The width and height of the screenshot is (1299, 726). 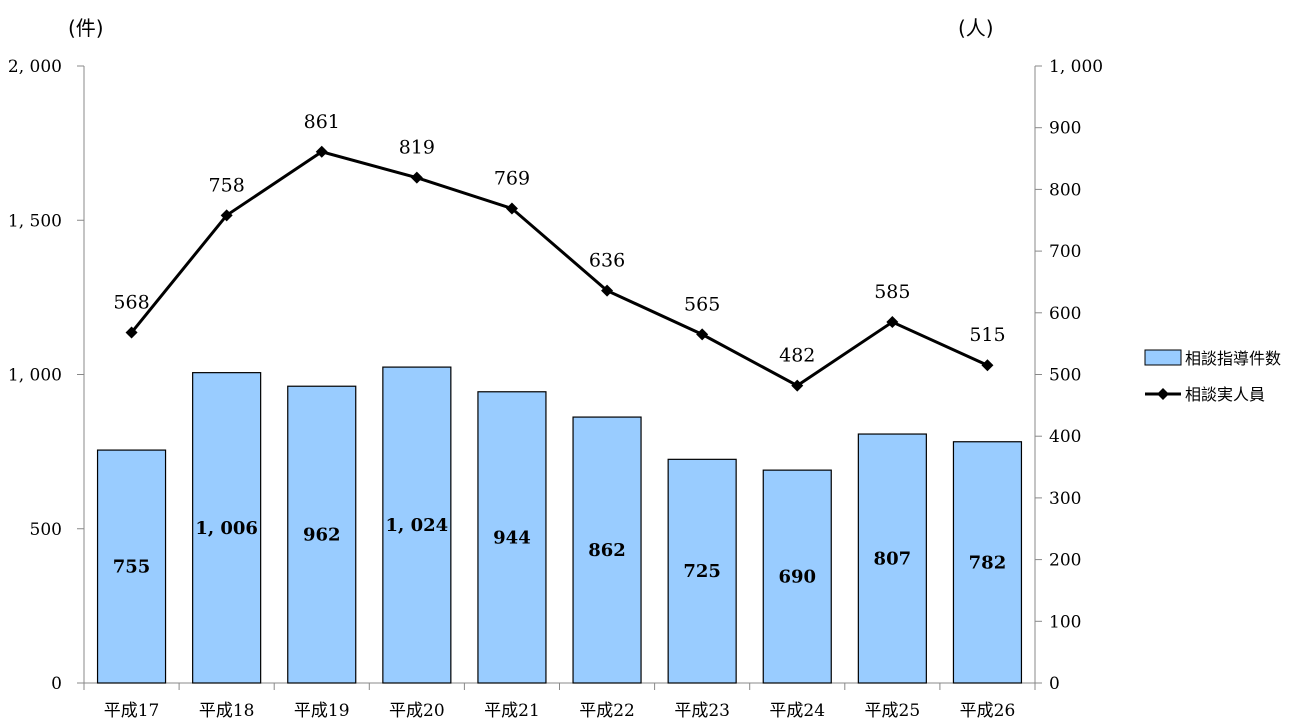 I want to click on x-tick-label: 平成25, so click(x=893, y=711).